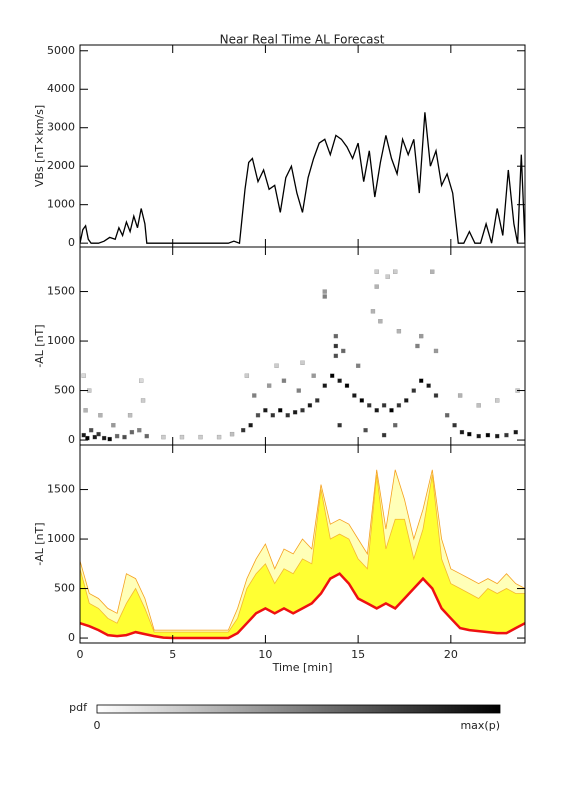 The height and width of the screenshot is (792, 576). I want to click on x-tick-label: 10, so click(265, 654).